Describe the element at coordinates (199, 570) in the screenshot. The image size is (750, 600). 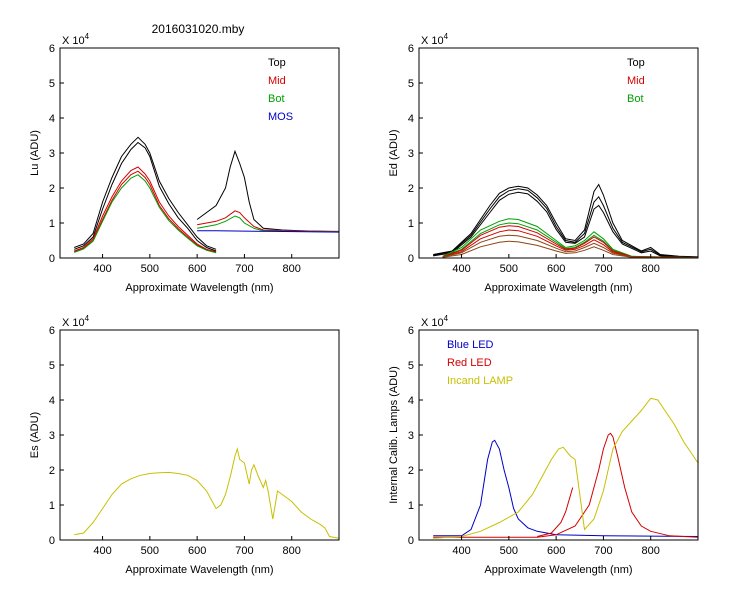
I see `x-axis-label-es: Approximate Wavelength (nm)` at that location.